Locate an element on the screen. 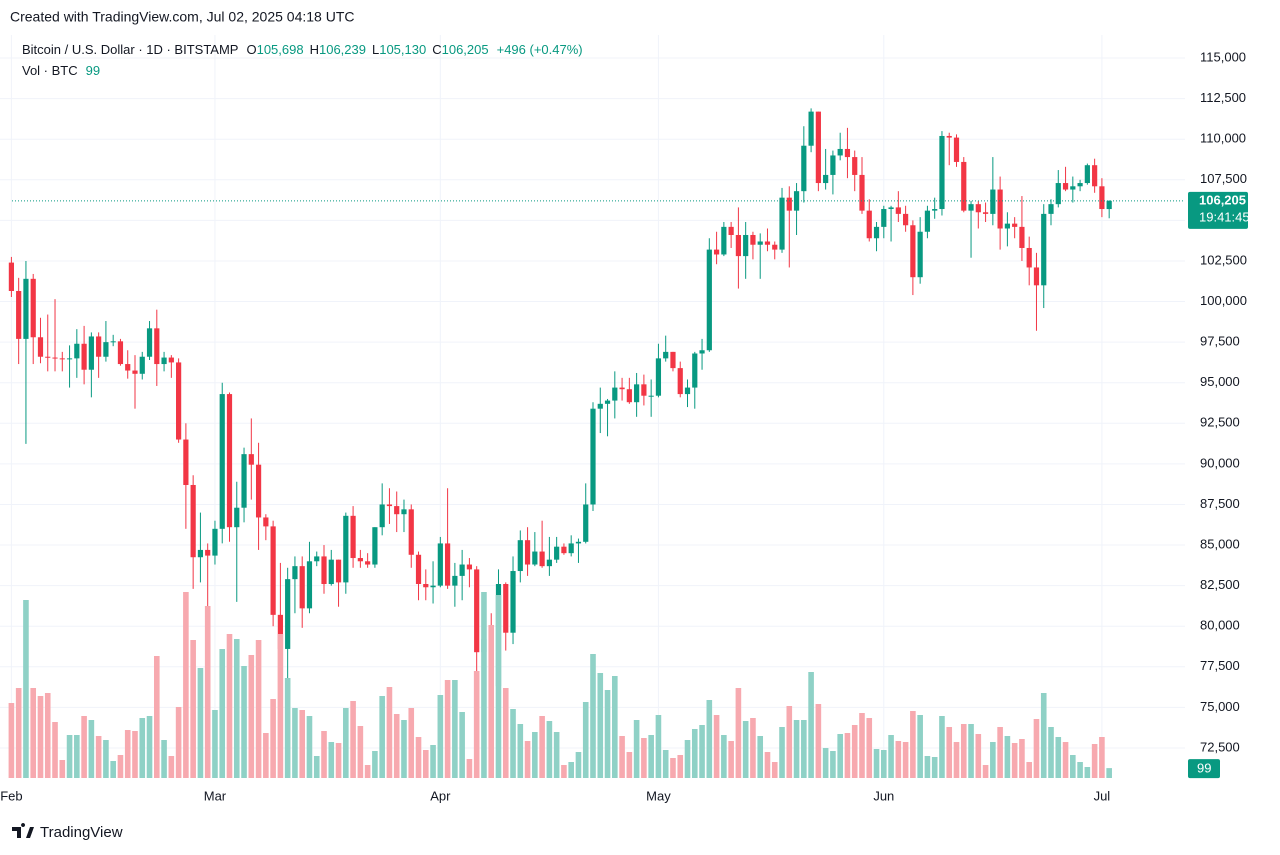 The height and width of the screenshot is (855, 1280). y-tick-label: 102,500 is located at coordinates (1223, 259).